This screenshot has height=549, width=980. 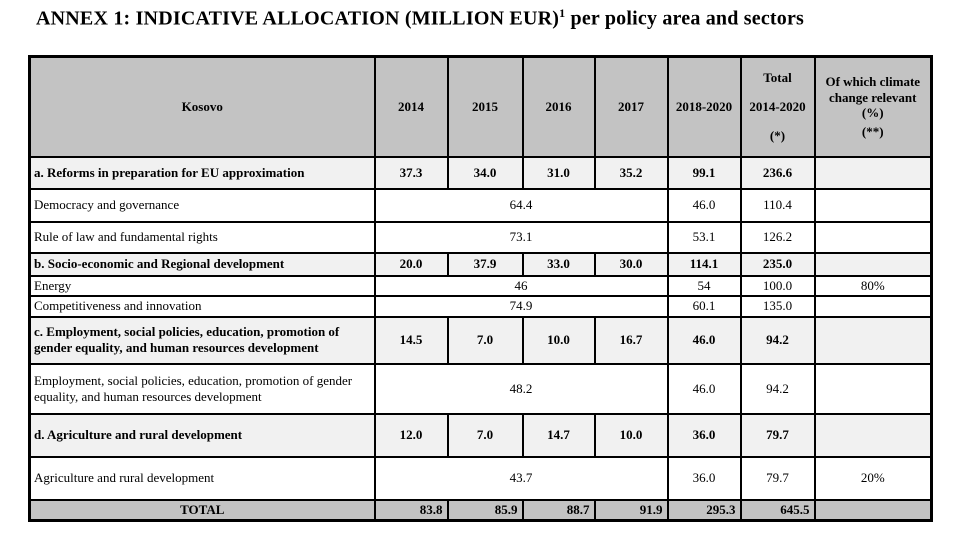 I want to click on cell-2018-2020: 60.1, so click(x=704, y=306).